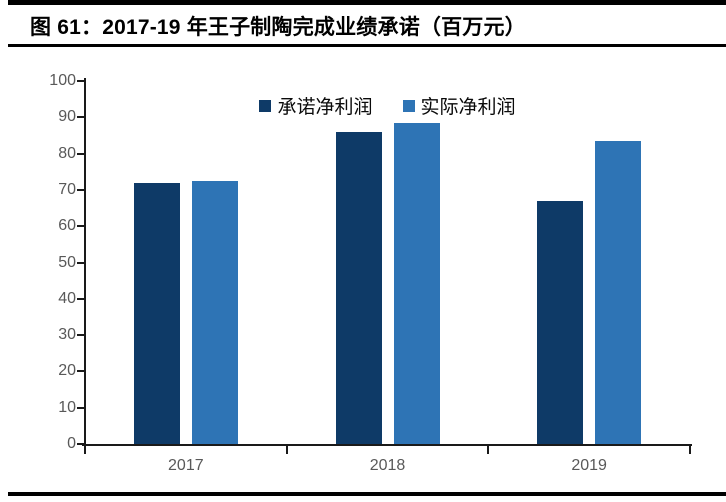 Image resolution: width=726 pixels, height=502 pixels. What do you see at coordinates (67, 407) in the screenshot?
I see `y-tick-label: 10` at bounding box center [67, 407].